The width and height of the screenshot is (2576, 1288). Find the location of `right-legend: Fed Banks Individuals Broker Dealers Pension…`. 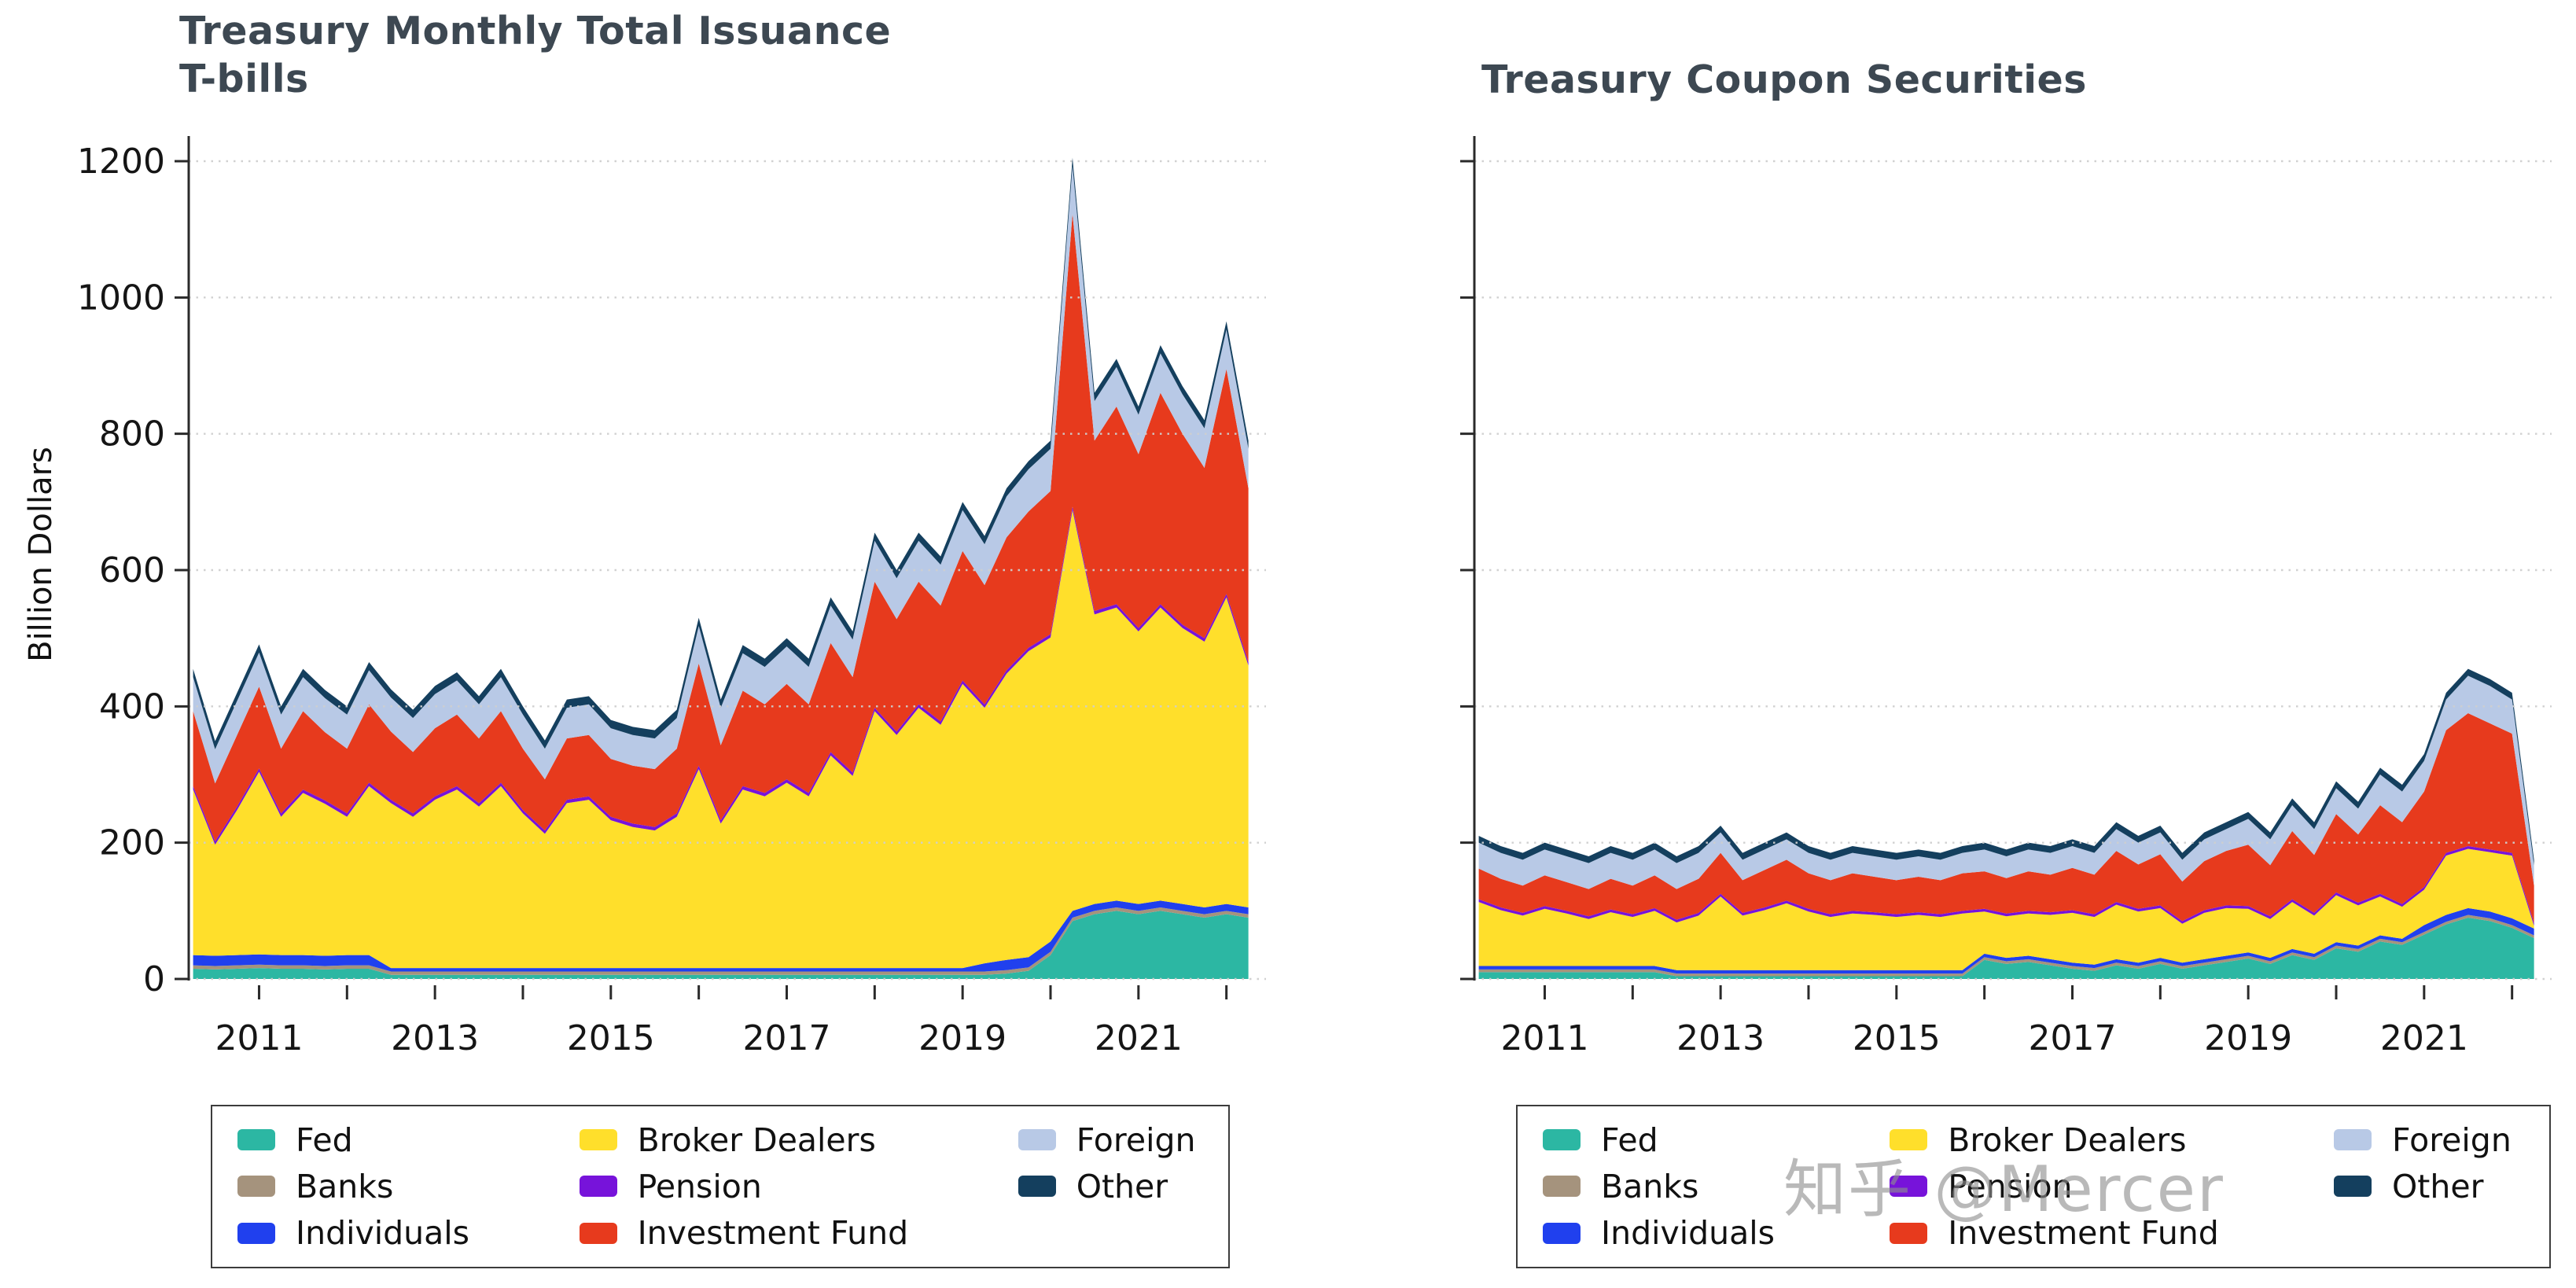

right-legend: Fed Banks Individuals Broker Dealers Pension… is located at coordinates (2033, 1186).